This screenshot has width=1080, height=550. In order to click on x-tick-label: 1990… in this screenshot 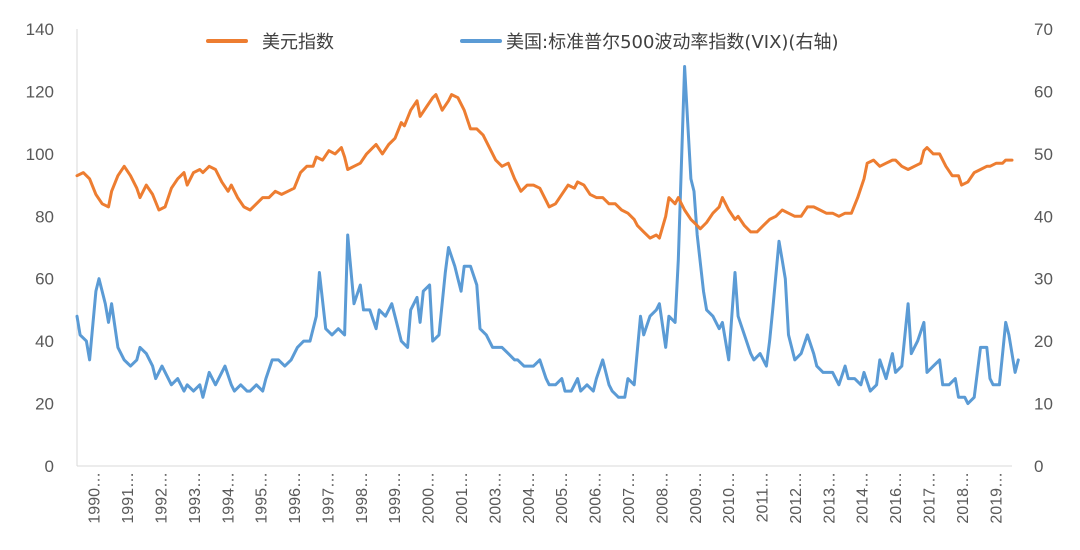, I will do `click(95, 498)`.